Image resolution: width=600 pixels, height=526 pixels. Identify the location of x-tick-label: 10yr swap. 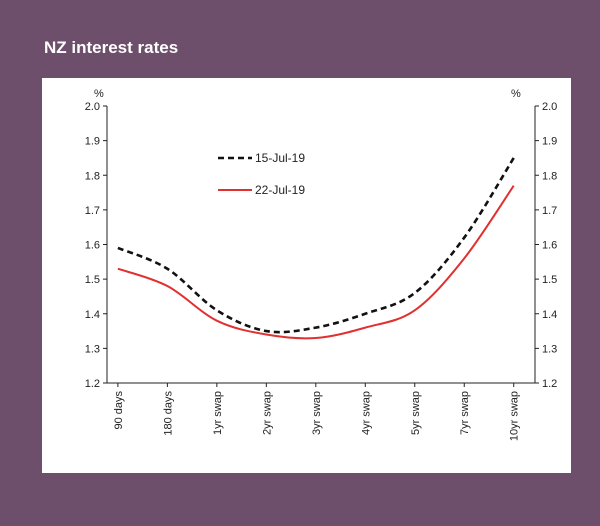
(515, 416).